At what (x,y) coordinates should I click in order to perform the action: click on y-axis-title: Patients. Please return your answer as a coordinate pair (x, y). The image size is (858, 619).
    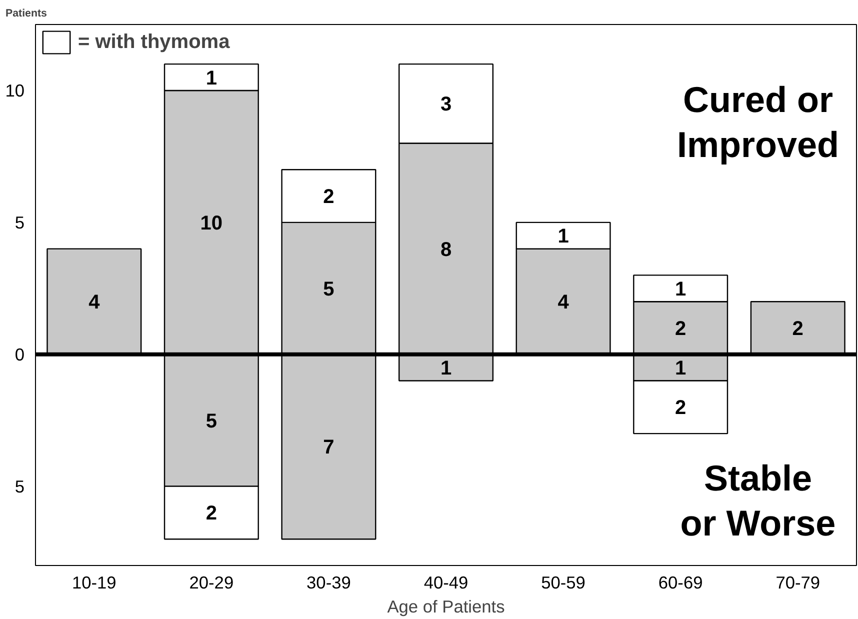
    Looking at the image, I should click on (27, 14).